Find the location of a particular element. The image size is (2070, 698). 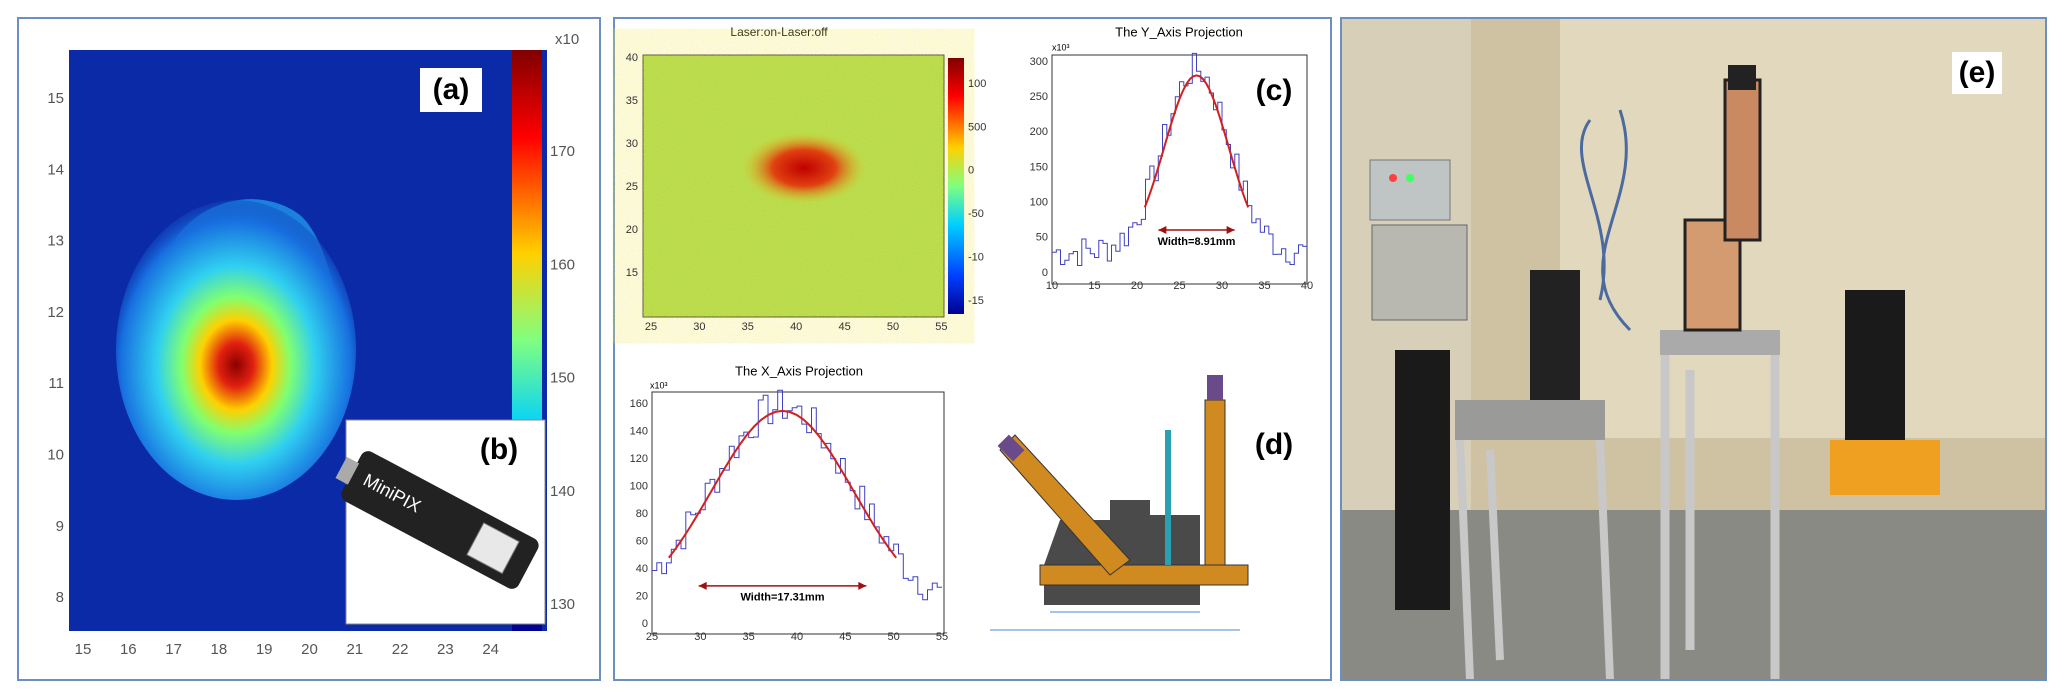

arrow-head is located at coordinates (1196, 229).